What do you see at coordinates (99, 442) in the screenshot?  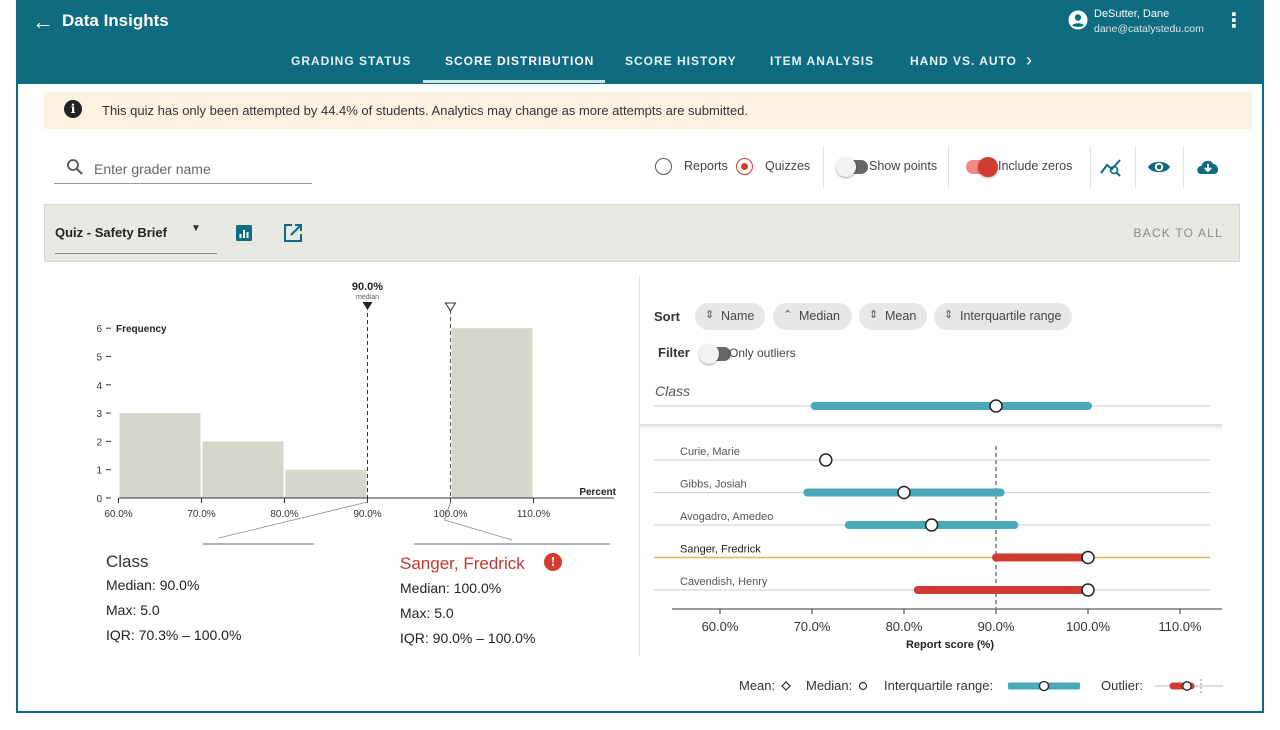 I see `y-tick-label: 2` at bounding box center [99, 442].